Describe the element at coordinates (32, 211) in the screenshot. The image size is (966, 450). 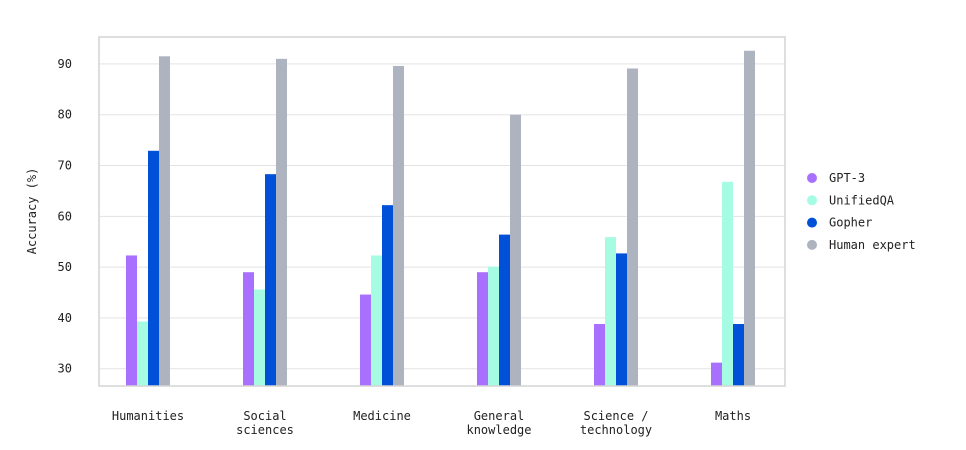
I see `y-axis-label: Accuracy (%)` at that location.